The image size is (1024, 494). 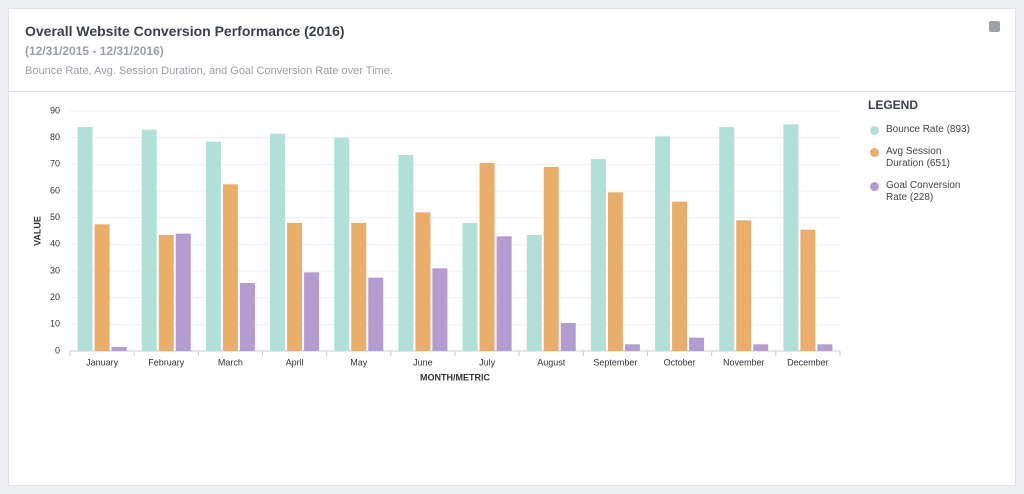 I want to click on y-tick-label: 10, so click(x=55, y=324).